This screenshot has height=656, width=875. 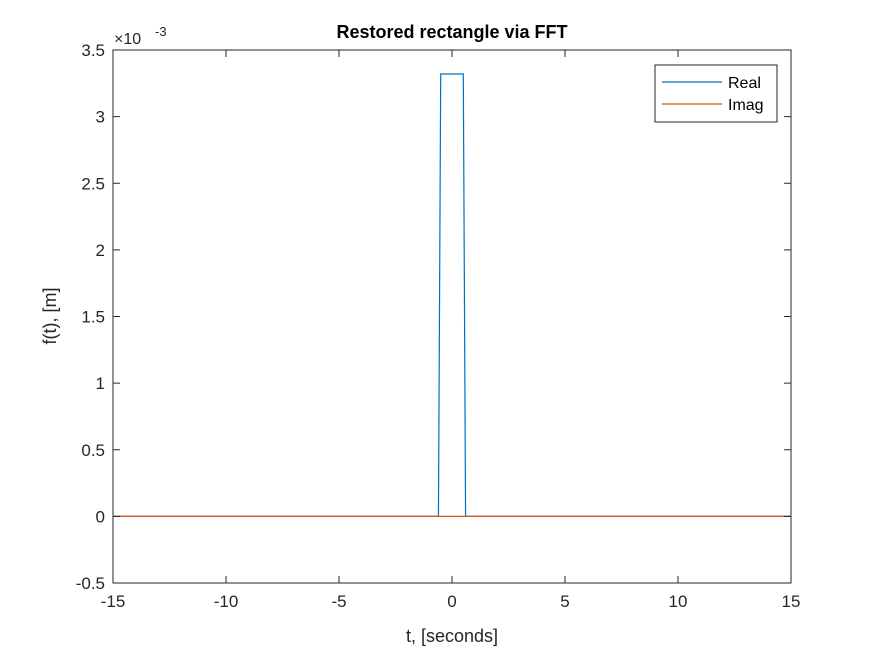 What do you see at coordinates (451, 601) in the screenshot?
I see `x-tick-label: 0` at bounding box center [451, 601].